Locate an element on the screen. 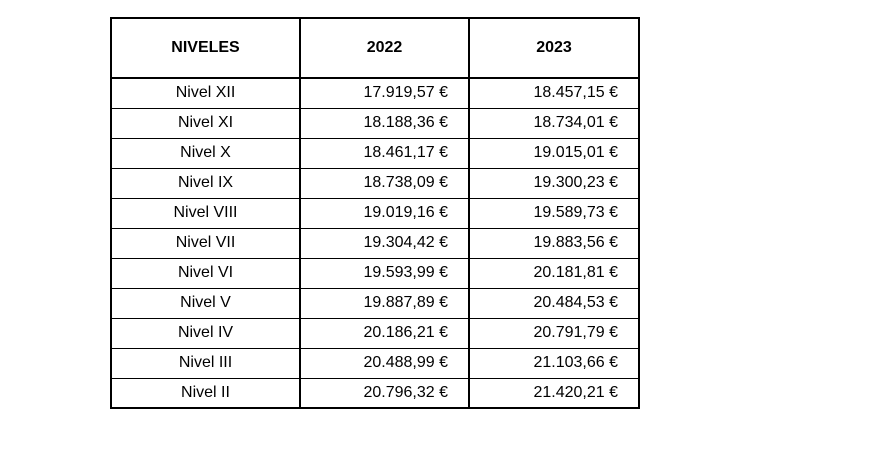 The width and height of the screenshot is (885, 461). value-2023-cell: 18.457,15 € is located at coordinates (554, 93).